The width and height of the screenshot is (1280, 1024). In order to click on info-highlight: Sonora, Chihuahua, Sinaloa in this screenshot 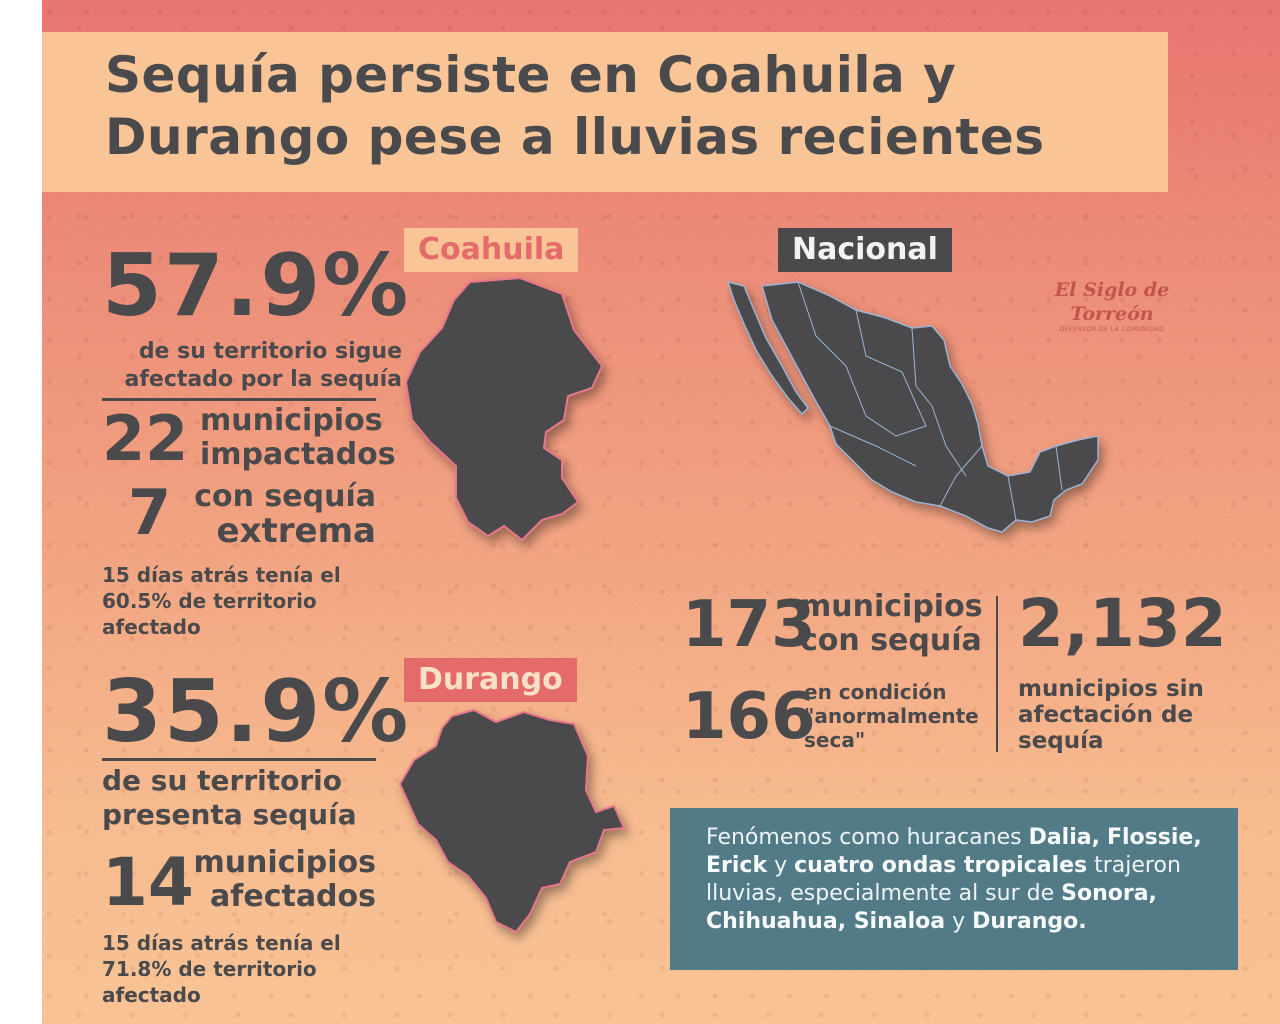, I will do `click(931, 907)`.